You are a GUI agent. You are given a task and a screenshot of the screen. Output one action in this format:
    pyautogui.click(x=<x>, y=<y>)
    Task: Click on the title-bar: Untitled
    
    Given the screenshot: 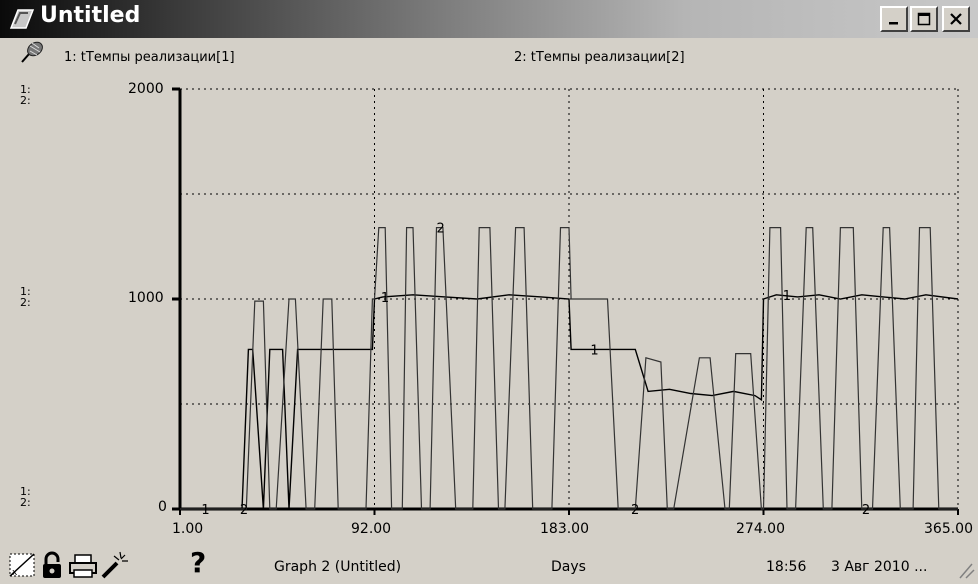 What is the action you would take?
    pyautogui.click(x=489, y=19)
    